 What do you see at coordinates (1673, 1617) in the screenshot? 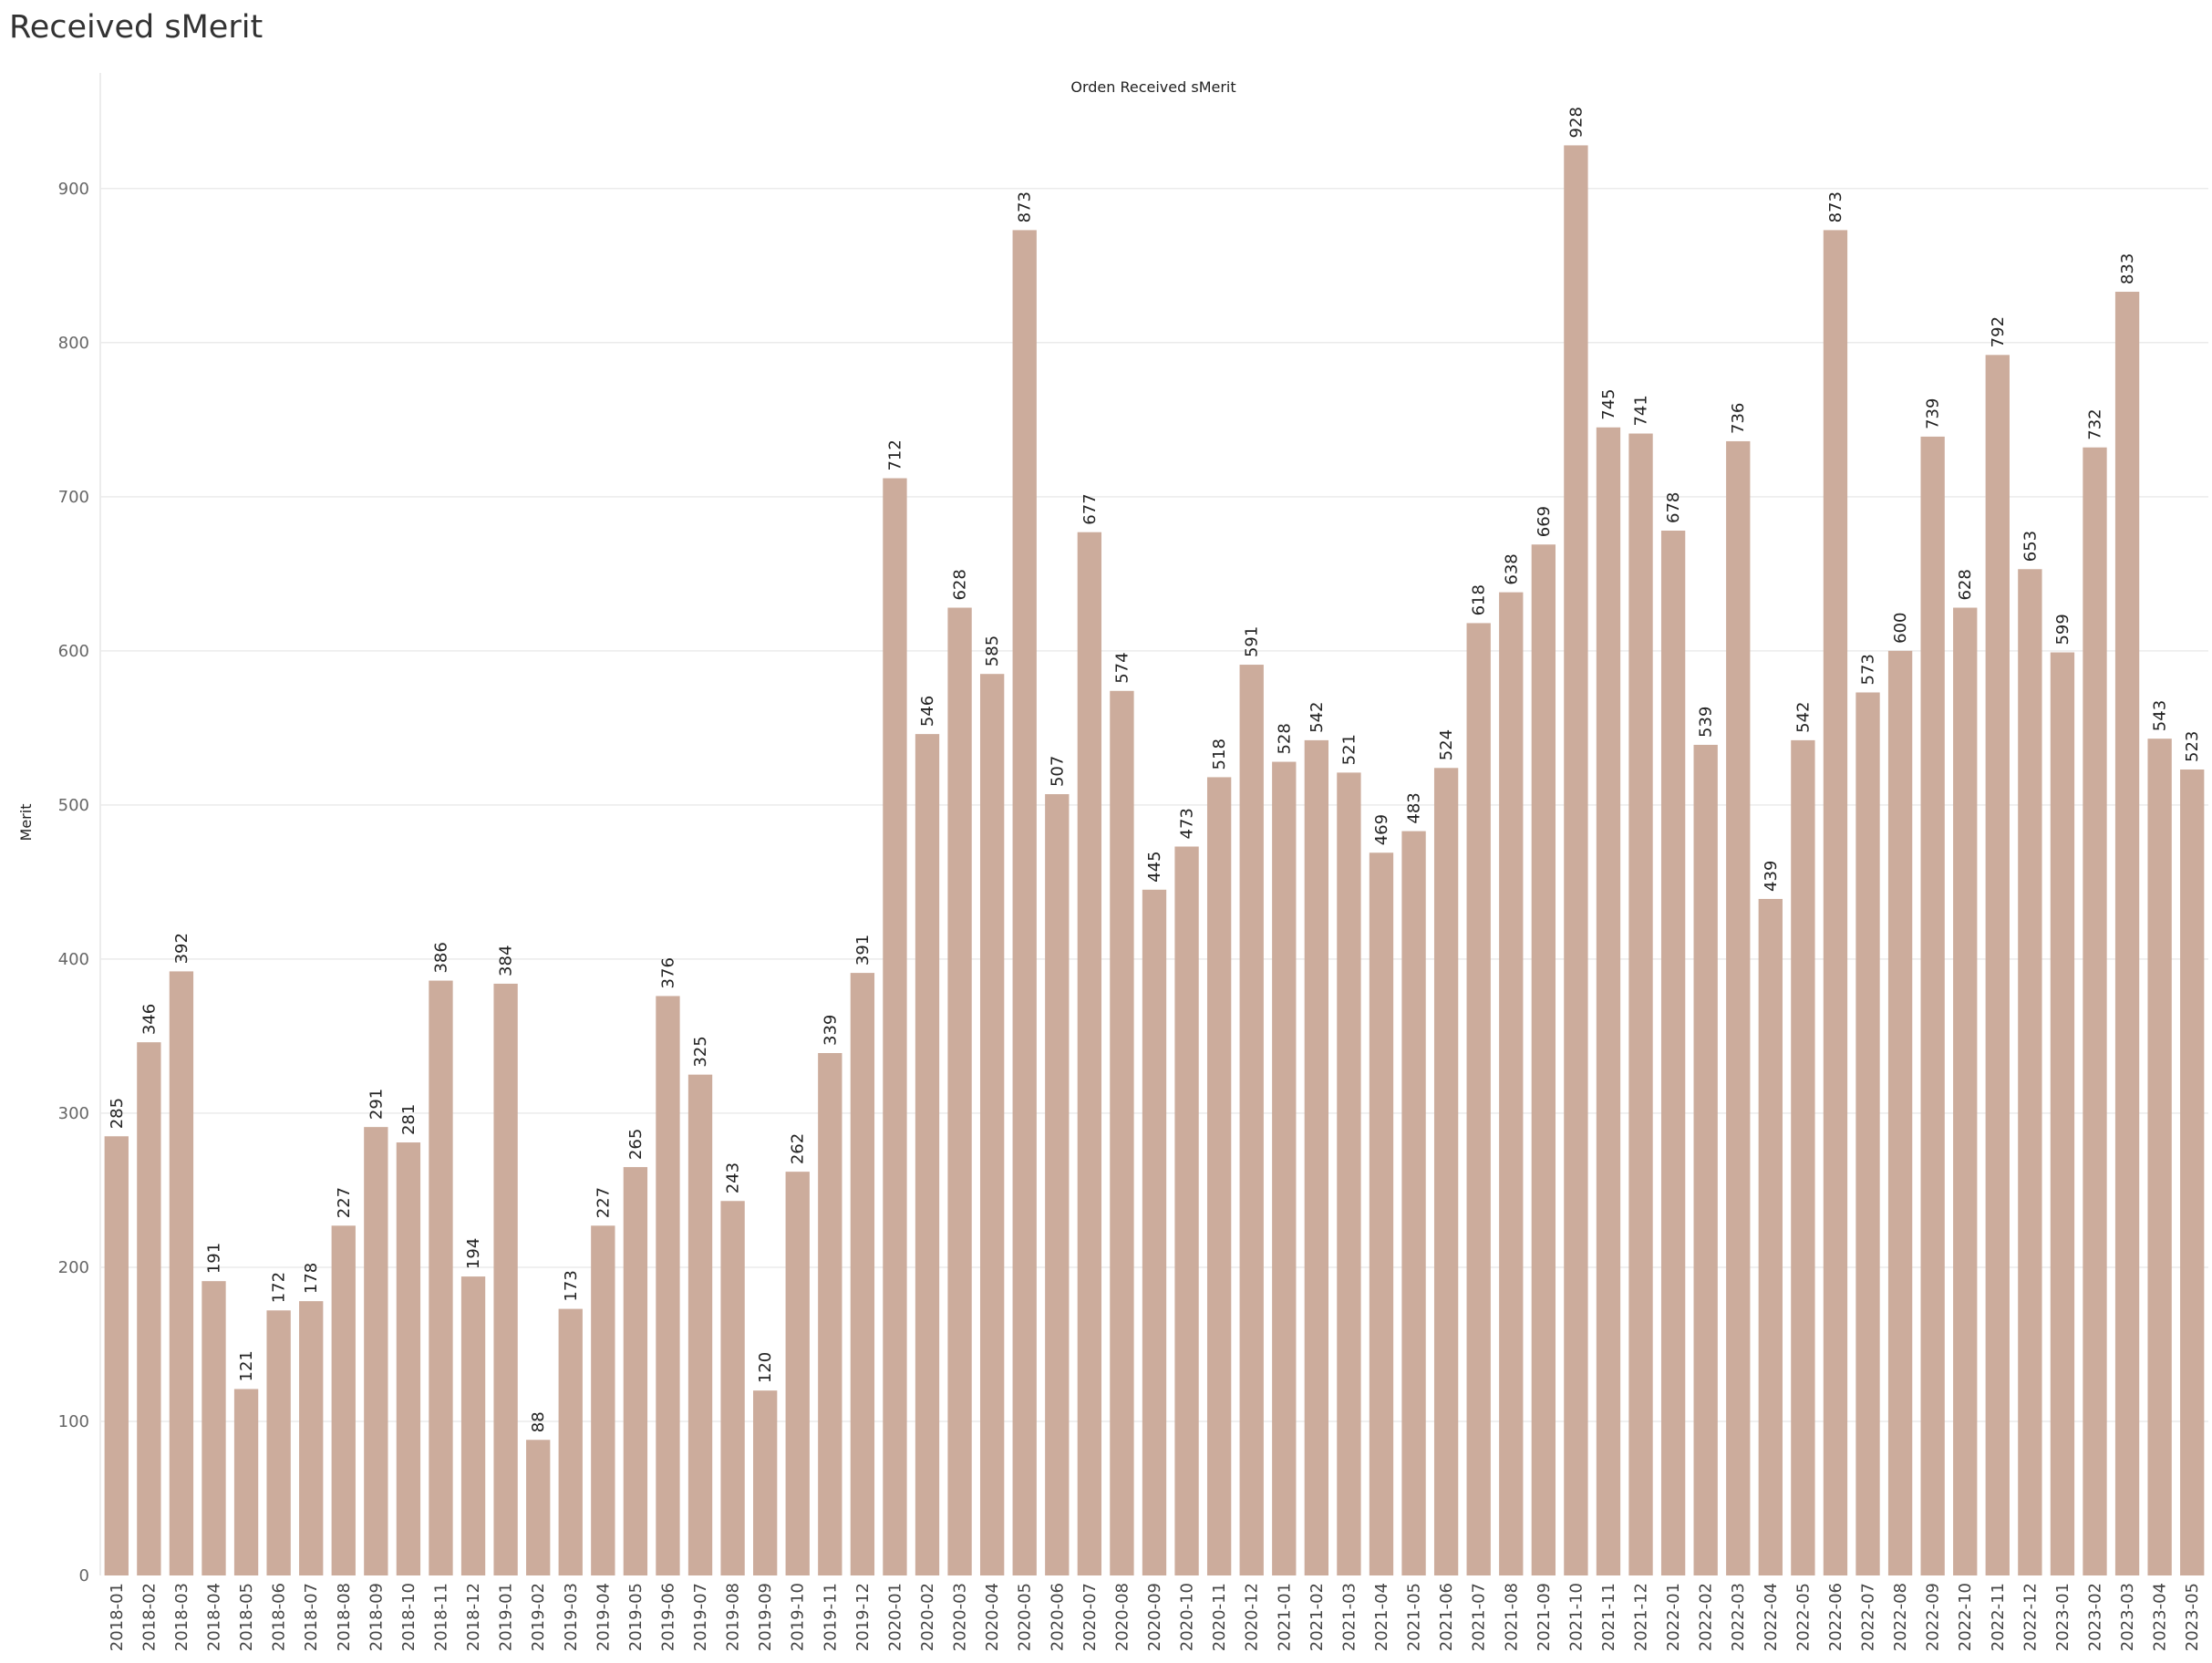
I see `x-tick-label: 2022-01` at bounding box center [1673, 1617].